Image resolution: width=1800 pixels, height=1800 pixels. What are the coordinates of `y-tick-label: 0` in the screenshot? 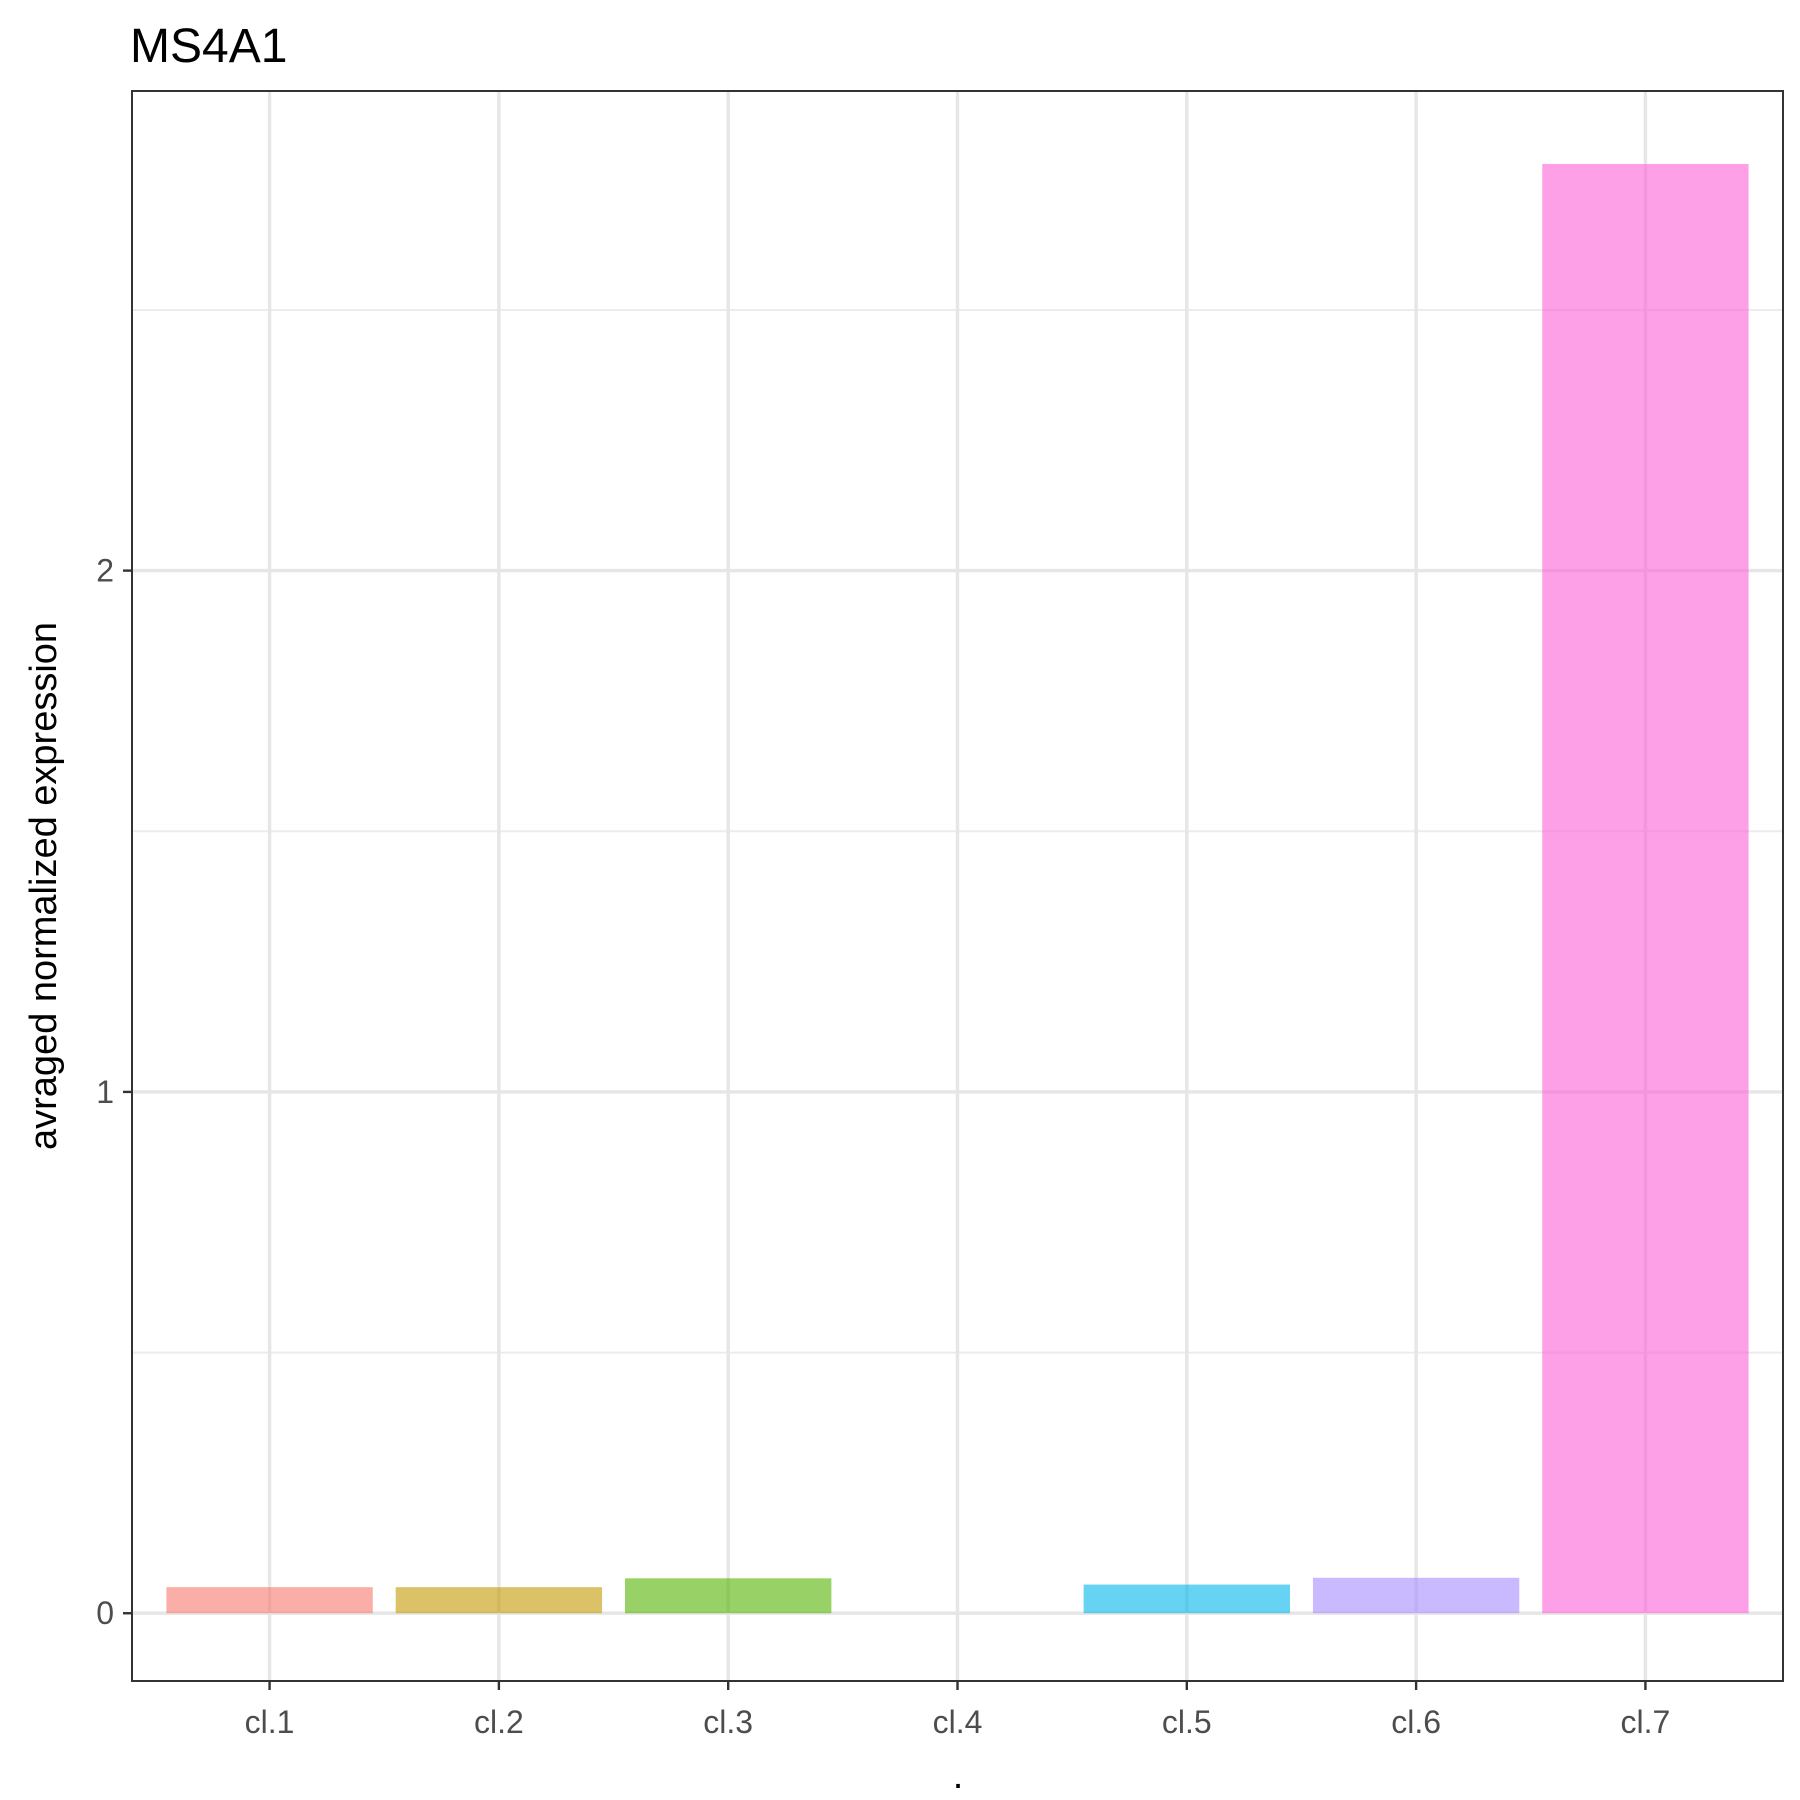 It's located at (105, 1613).